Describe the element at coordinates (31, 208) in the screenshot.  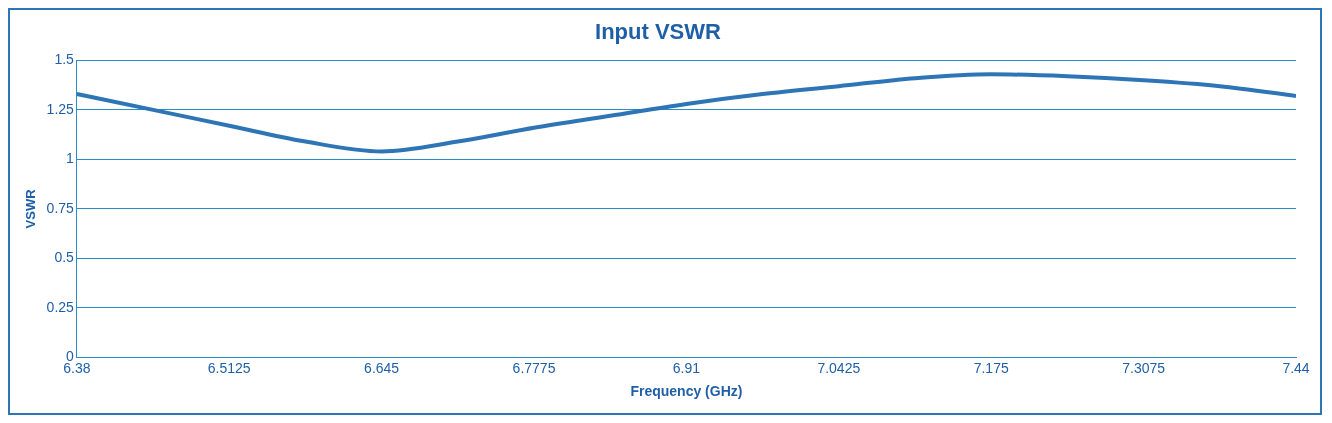
I see `y-axis-title: VSWR` at that location.